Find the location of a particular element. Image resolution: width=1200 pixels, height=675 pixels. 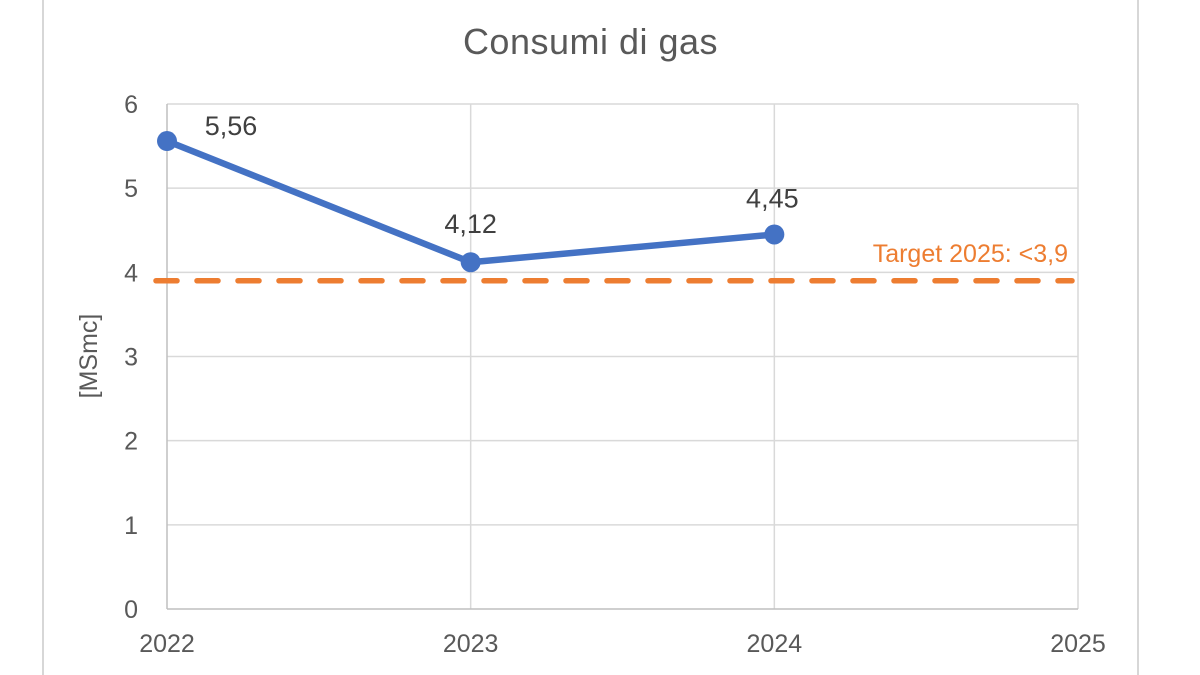

data-label-2024: 4,45 is located at coordinates (772, 198).